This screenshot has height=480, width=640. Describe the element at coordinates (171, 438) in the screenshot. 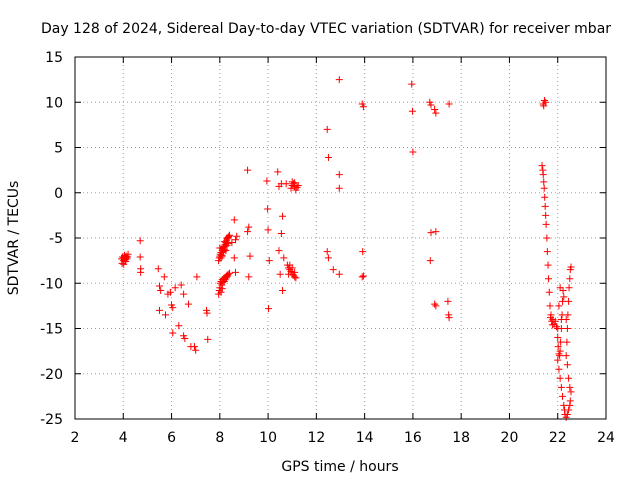

I see `x-tick-label: 6` at that location.